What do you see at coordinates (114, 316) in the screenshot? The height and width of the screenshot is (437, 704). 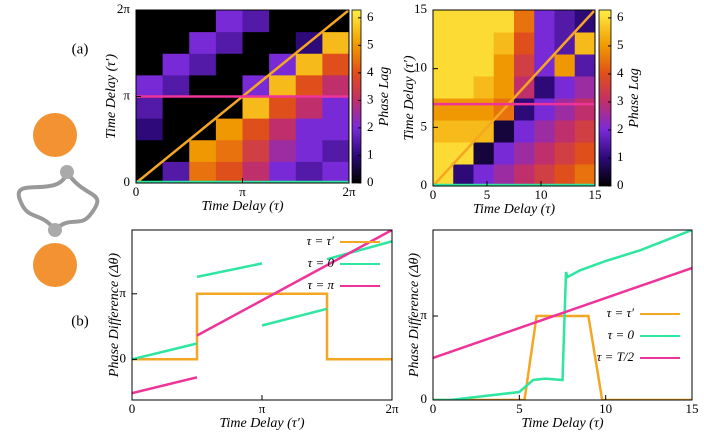 I see `y-axis-label: Phase Difference (Δθ)` at bounding box center [114, 316].